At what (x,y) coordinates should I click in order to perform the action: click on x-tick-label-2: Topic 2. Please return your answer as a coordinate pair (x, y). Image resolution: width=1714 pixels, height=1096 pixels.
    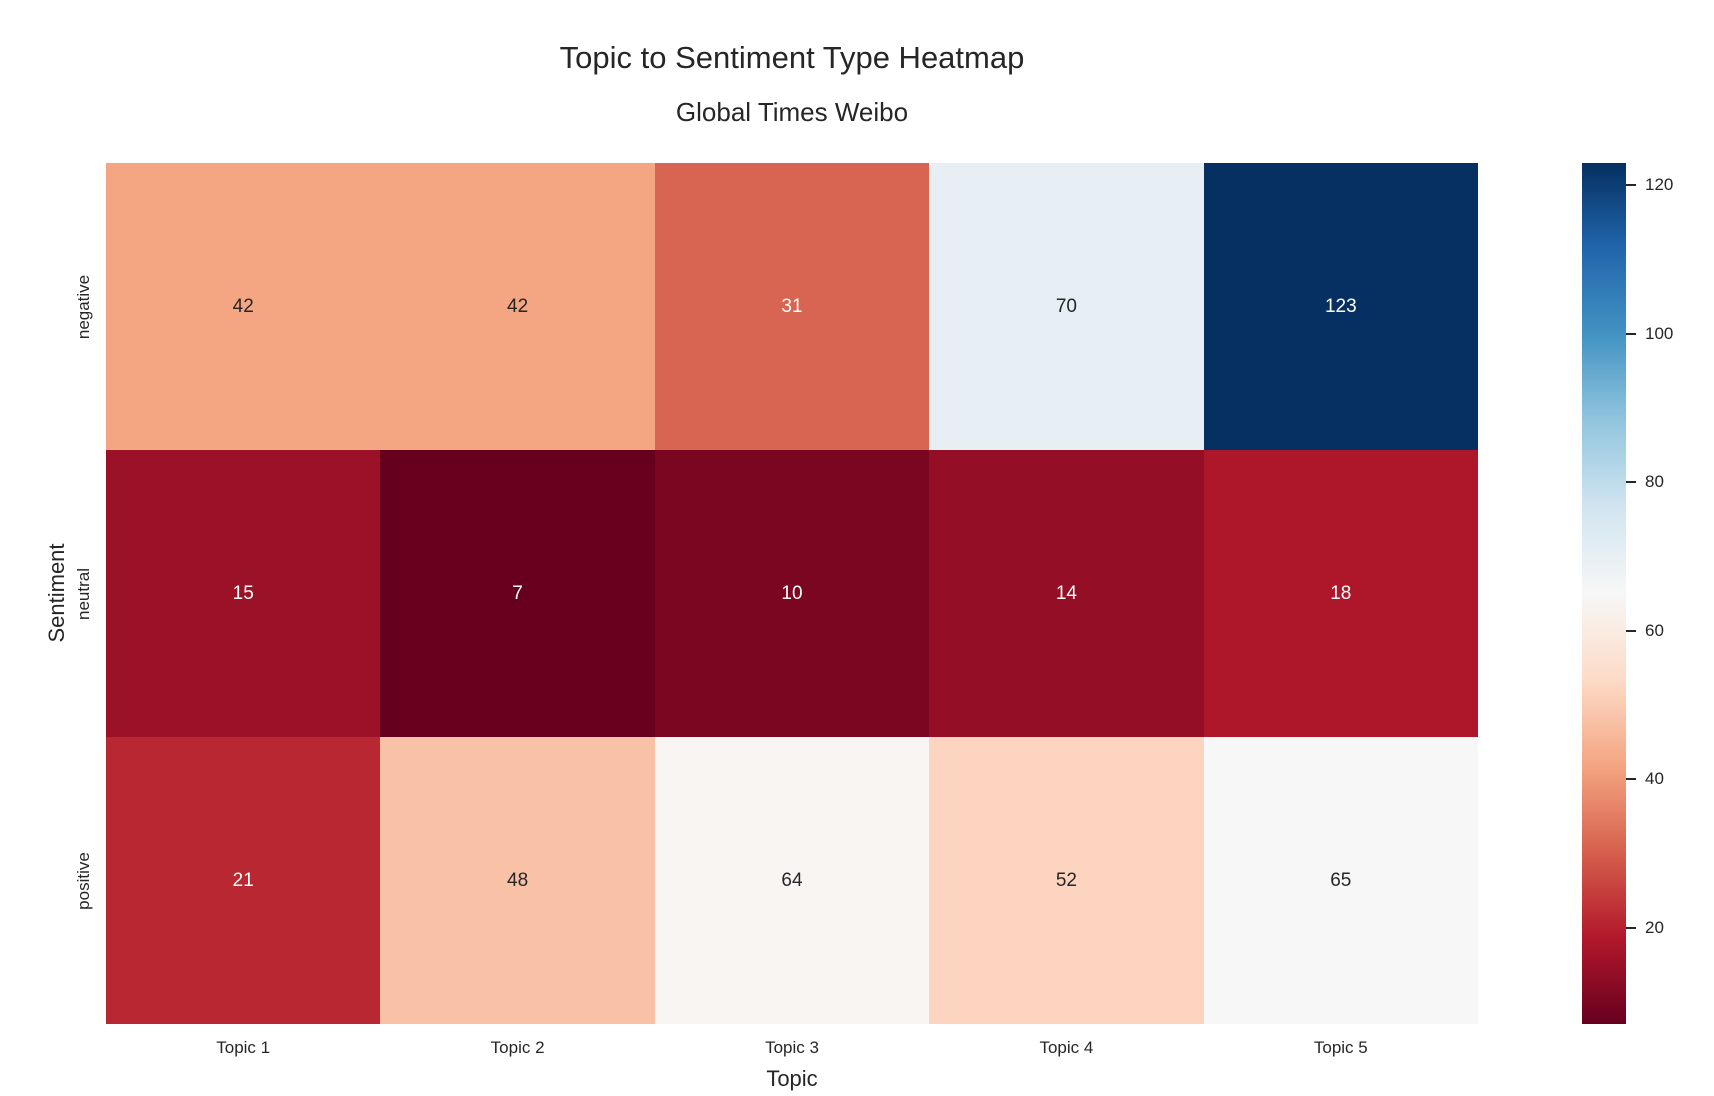
    Looking at the image, I should click on (517, 1047).